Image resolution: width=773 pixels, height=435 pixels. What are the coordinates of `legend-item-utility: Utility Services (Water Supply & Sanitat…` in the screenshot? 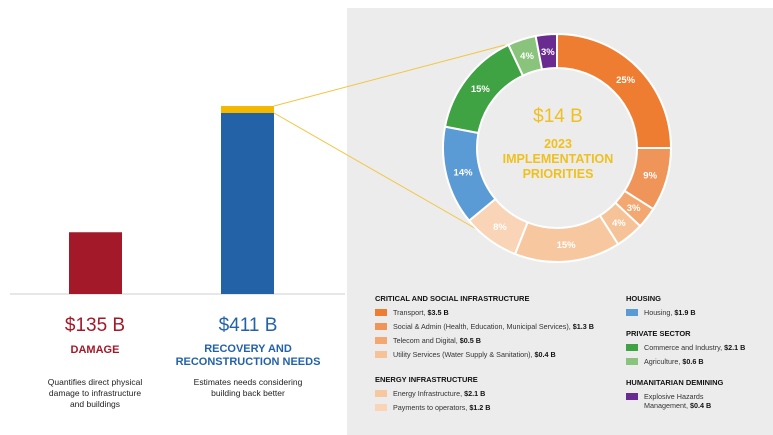 It's located at (465, 354).